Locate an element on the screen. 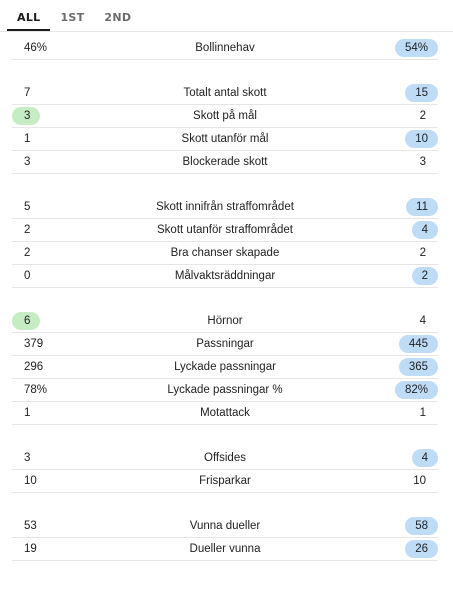 Image resolution: width=453 pixels, height=600 pixels. stat-label: Hörnor is located at coordinates (225, 321).